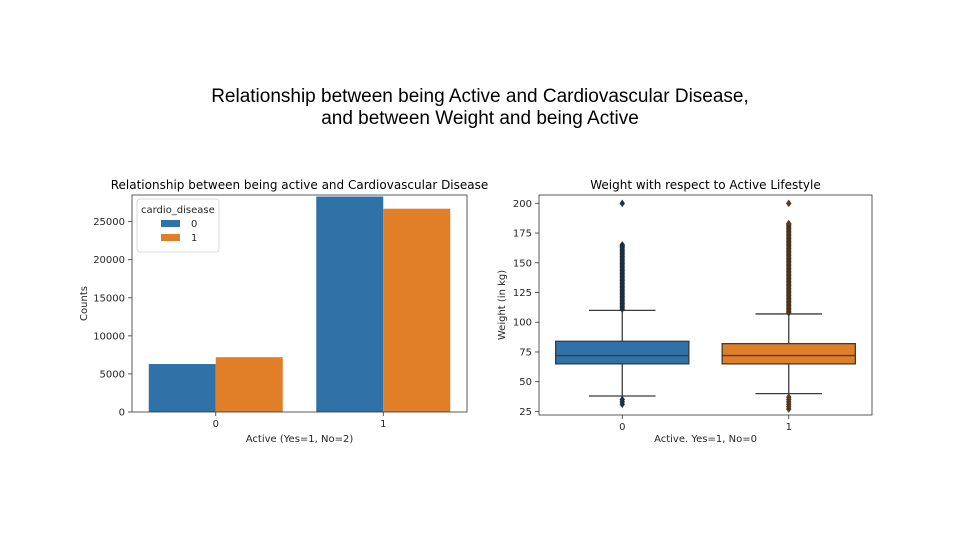 This screenshot has width=960, height=540. What do you see at coordinates (705, 185) in the screenshot?
I see `box-chart-title: Weight with respect to Active Lifestyle` at bounding box center [705, 185].